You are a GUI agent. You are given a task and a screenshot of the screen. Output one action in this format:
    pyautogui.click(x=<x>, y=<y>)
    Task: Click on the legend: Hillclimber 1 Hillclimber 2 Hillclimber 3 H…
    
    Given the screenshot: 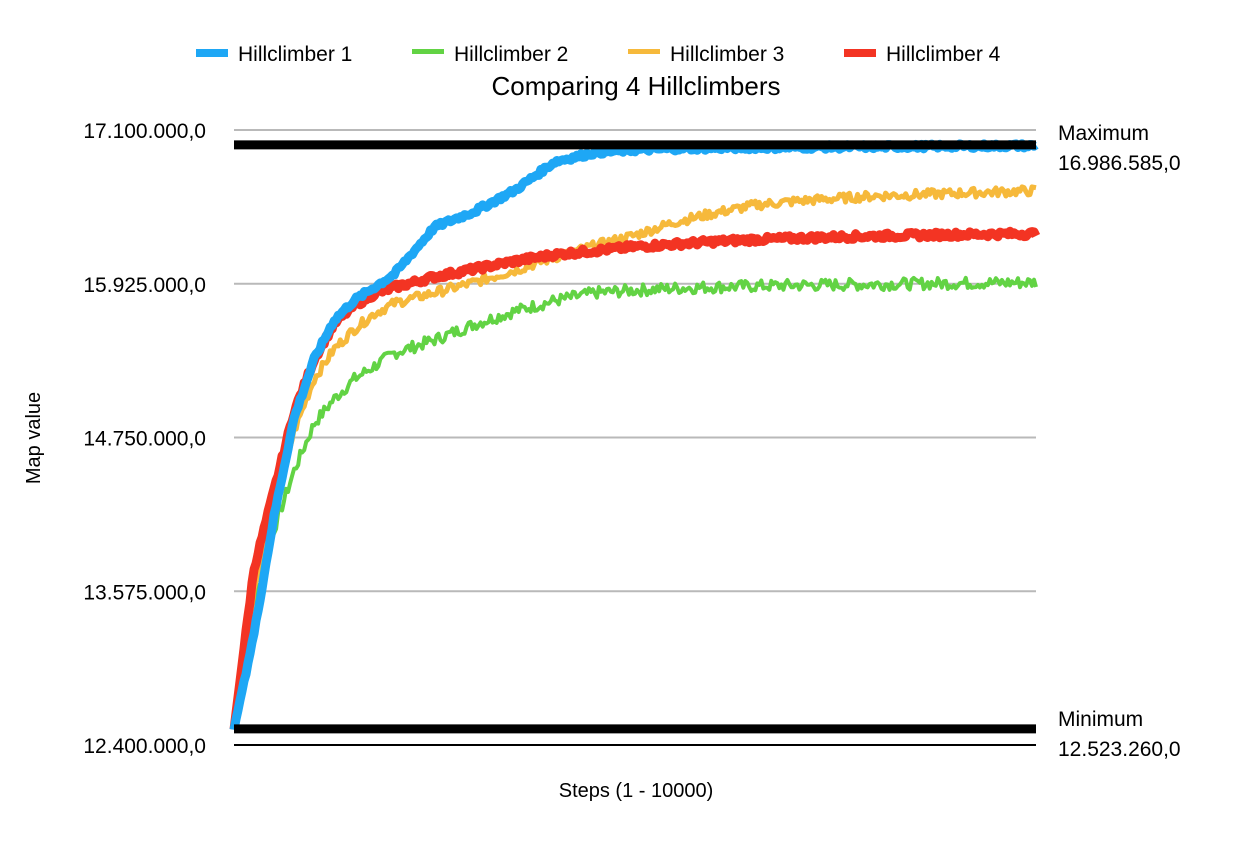 What is the action you would take?
    pyautogui.click(x=598, y=54)
    